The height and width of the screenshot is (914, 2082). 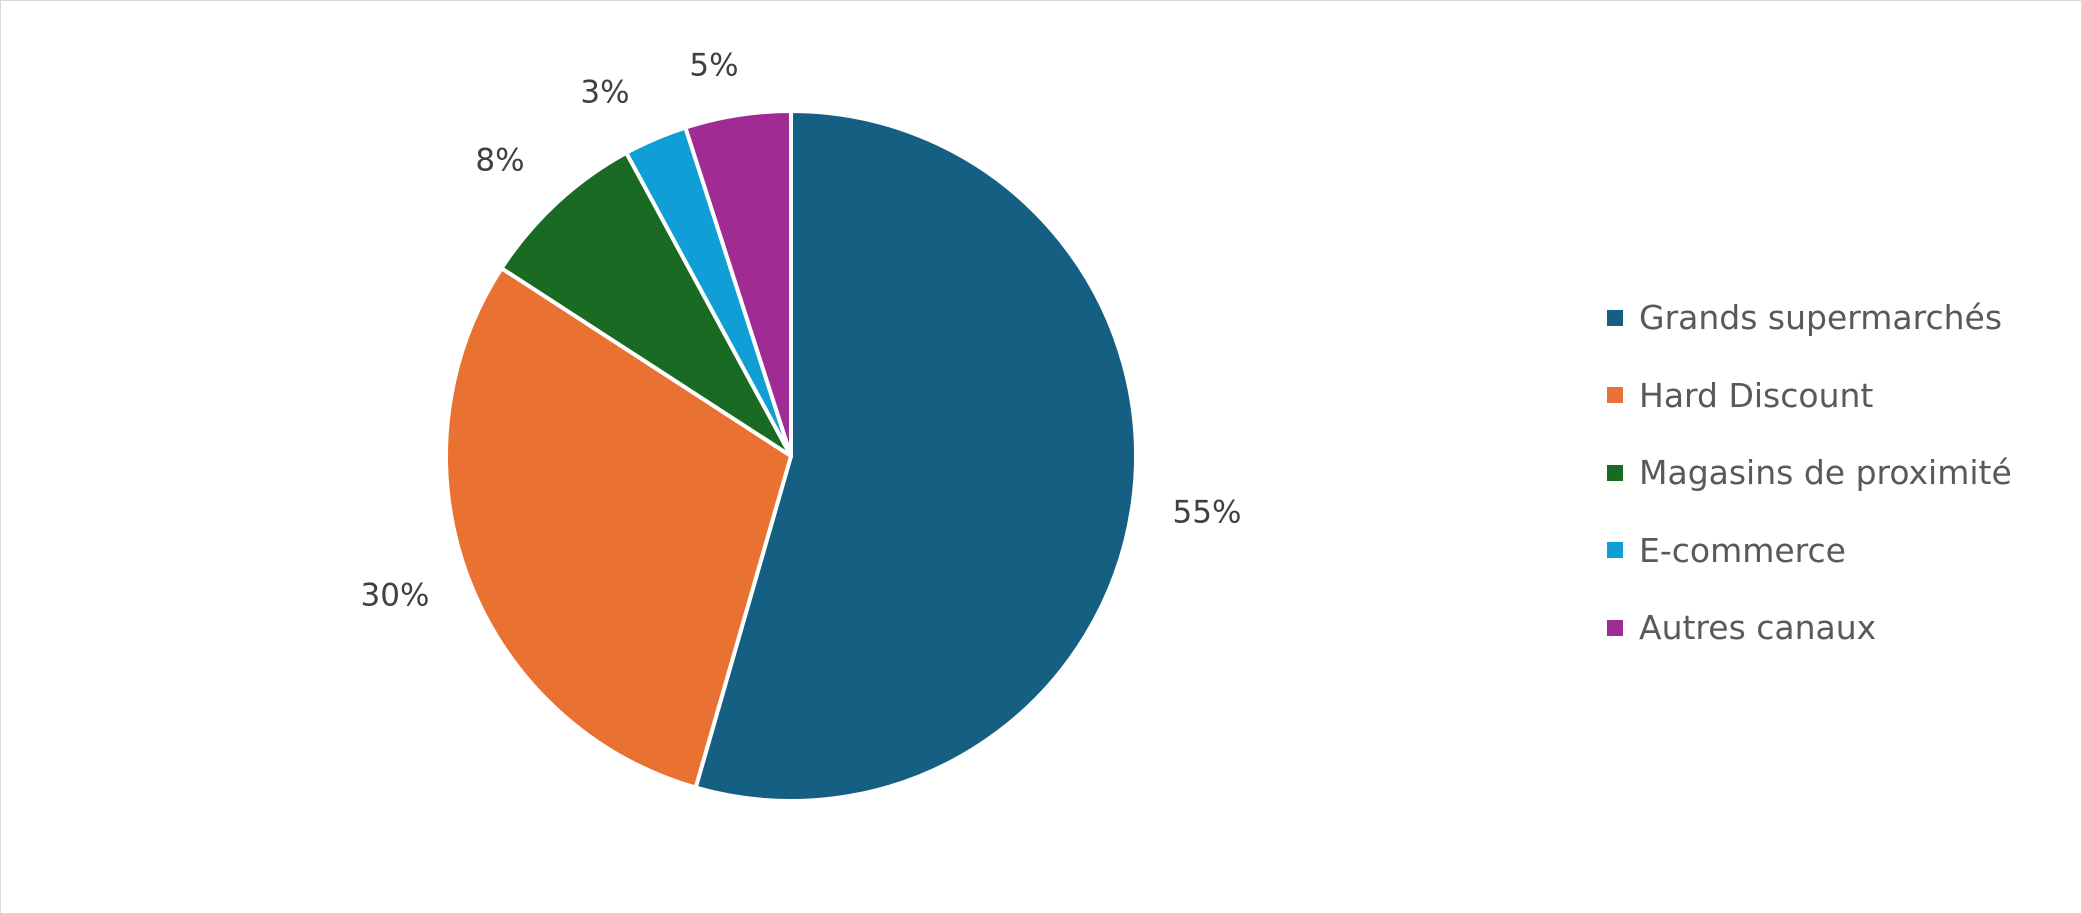 I want to click on data-label: 8%, so click(x=499, y=161).